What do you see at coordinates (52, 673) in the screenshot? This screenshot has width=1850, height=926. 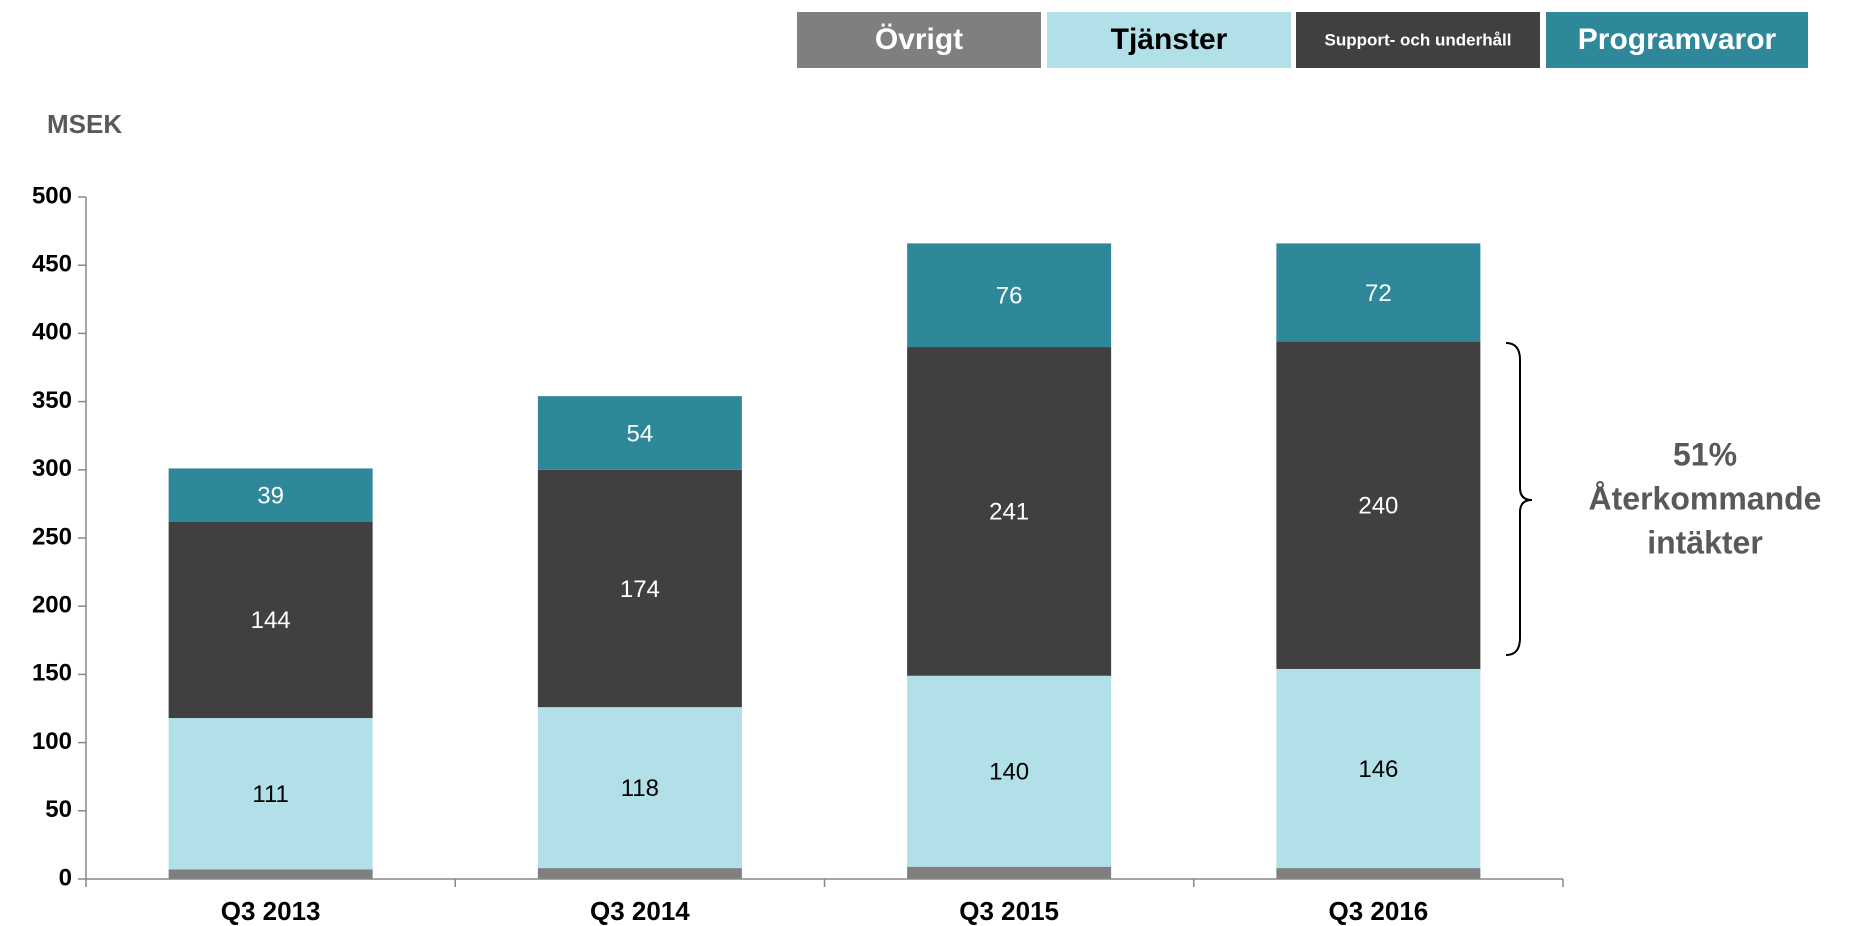 I see `y-tick-label: 150` at bounding box center [52, 673].